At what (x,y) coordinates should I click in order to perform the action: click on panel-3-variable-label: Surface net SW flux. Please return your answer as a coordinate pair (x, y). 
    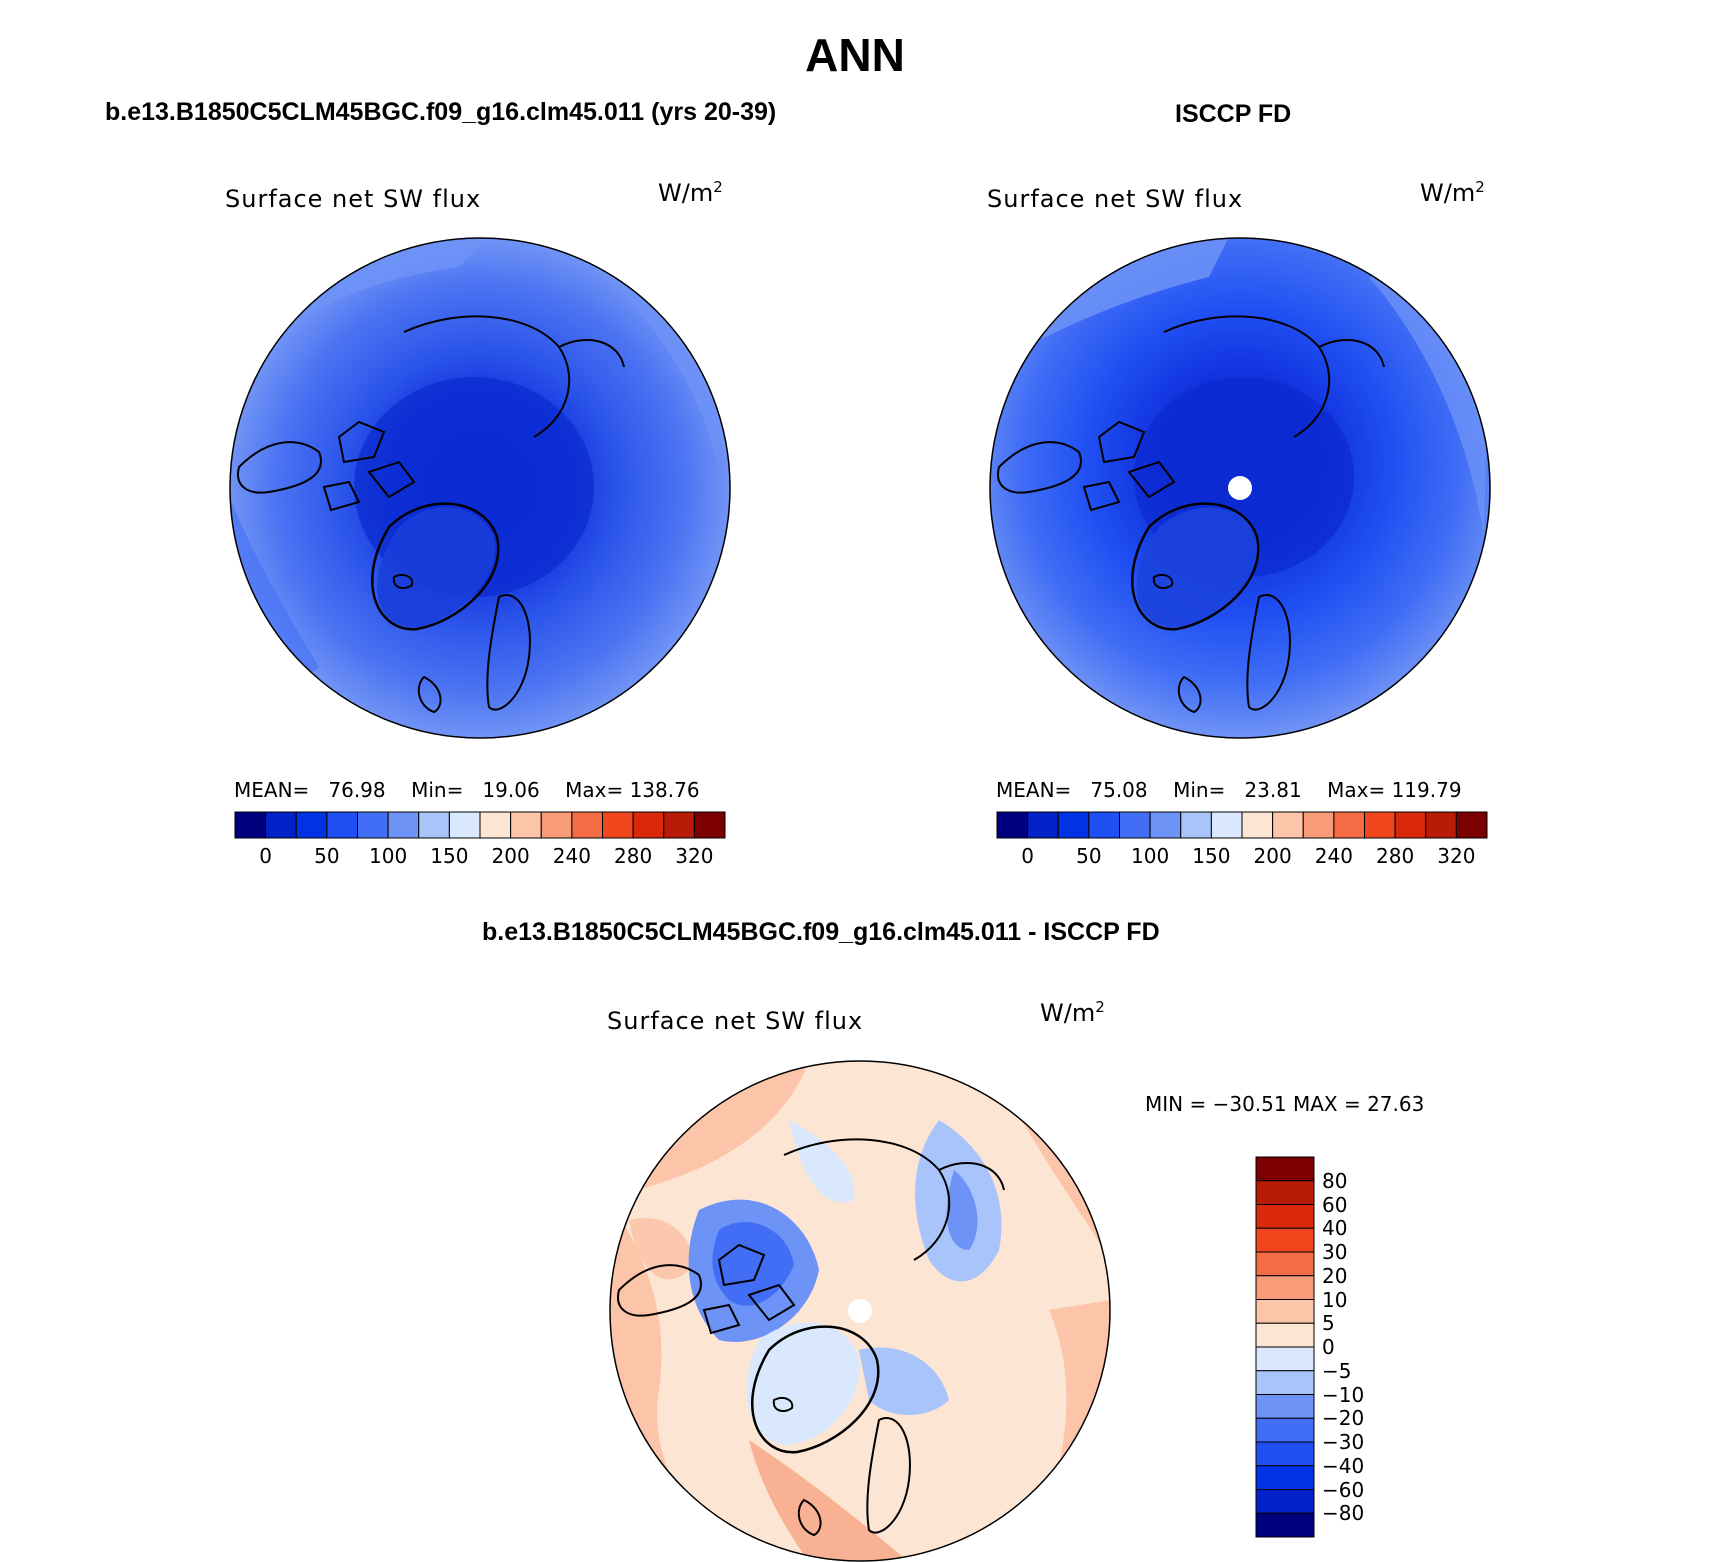
    Looking at the image, I should click on (735, 1021).